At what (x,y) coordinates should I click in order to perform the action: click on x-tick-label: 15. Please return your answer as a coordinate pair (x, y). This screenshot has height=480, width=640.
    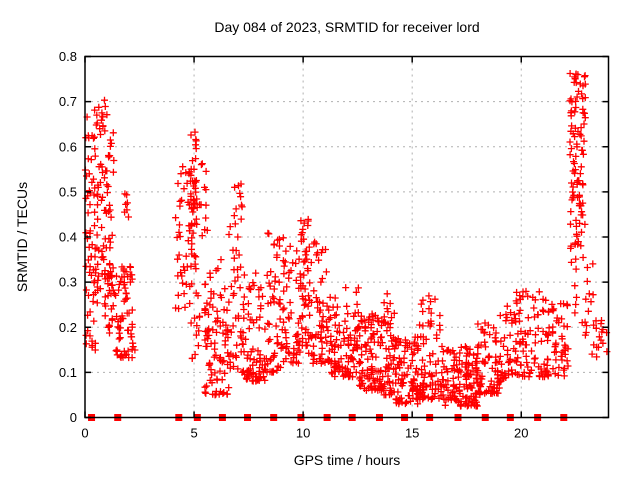
    Looking at the image, I should click on (412, 433).